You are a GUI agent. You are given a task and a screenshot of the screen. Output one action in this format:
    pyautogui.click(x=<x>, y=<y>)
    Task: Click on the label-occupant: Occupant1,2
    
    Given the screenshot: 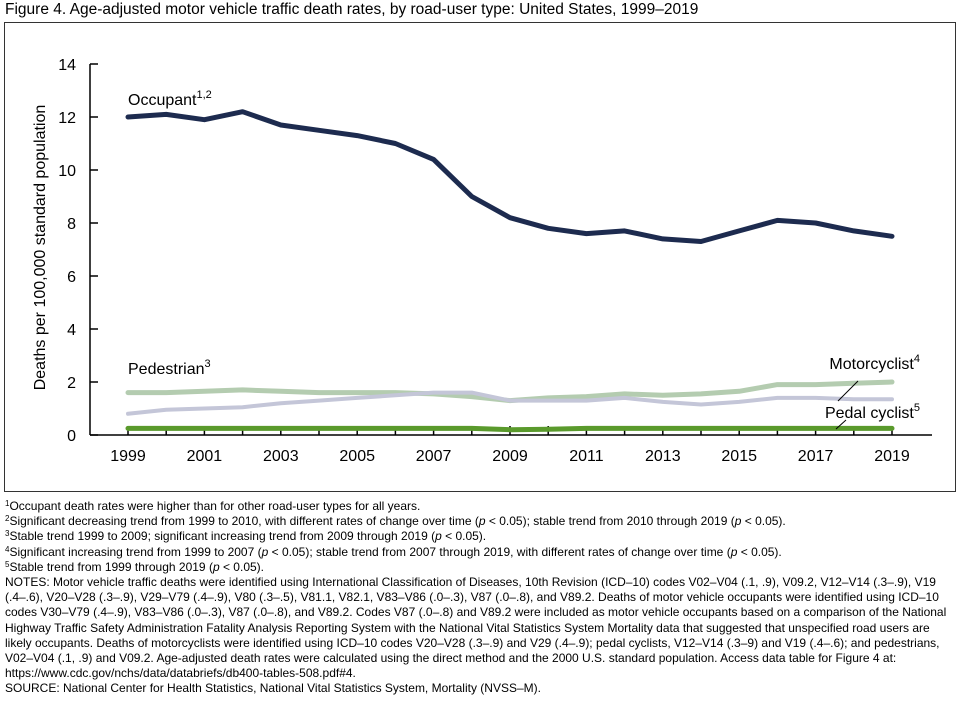 What is the action you would take?
    pyautogui.click(x=170, y=99)
    